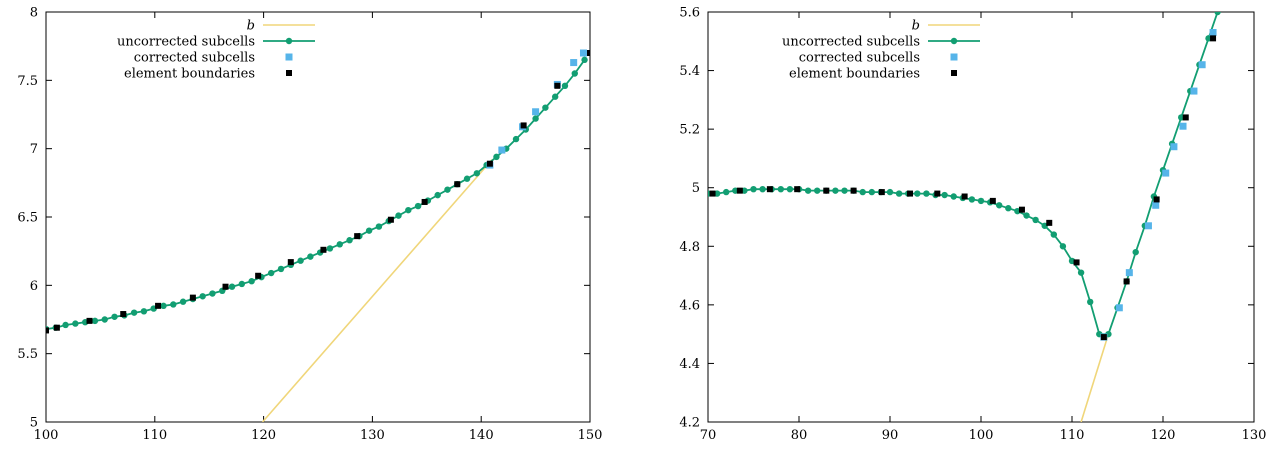  What do you see at coordinates (1254, 435) in the screenshot?
I see `x-tick-label: 130` at bounding box center [1254, 435].